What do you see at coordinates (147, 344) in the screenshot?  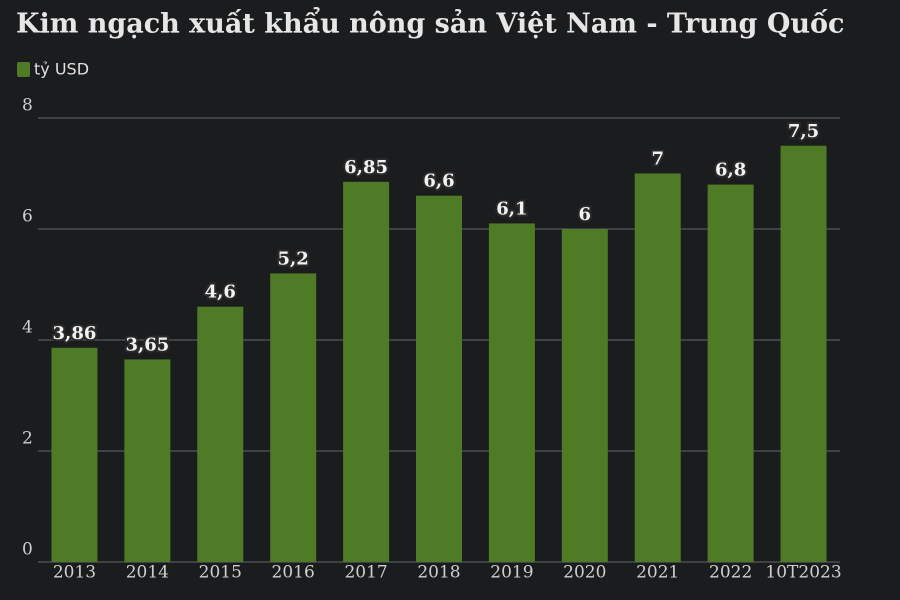 I see `data-label: 3,65` at bounding box center [147, 344].